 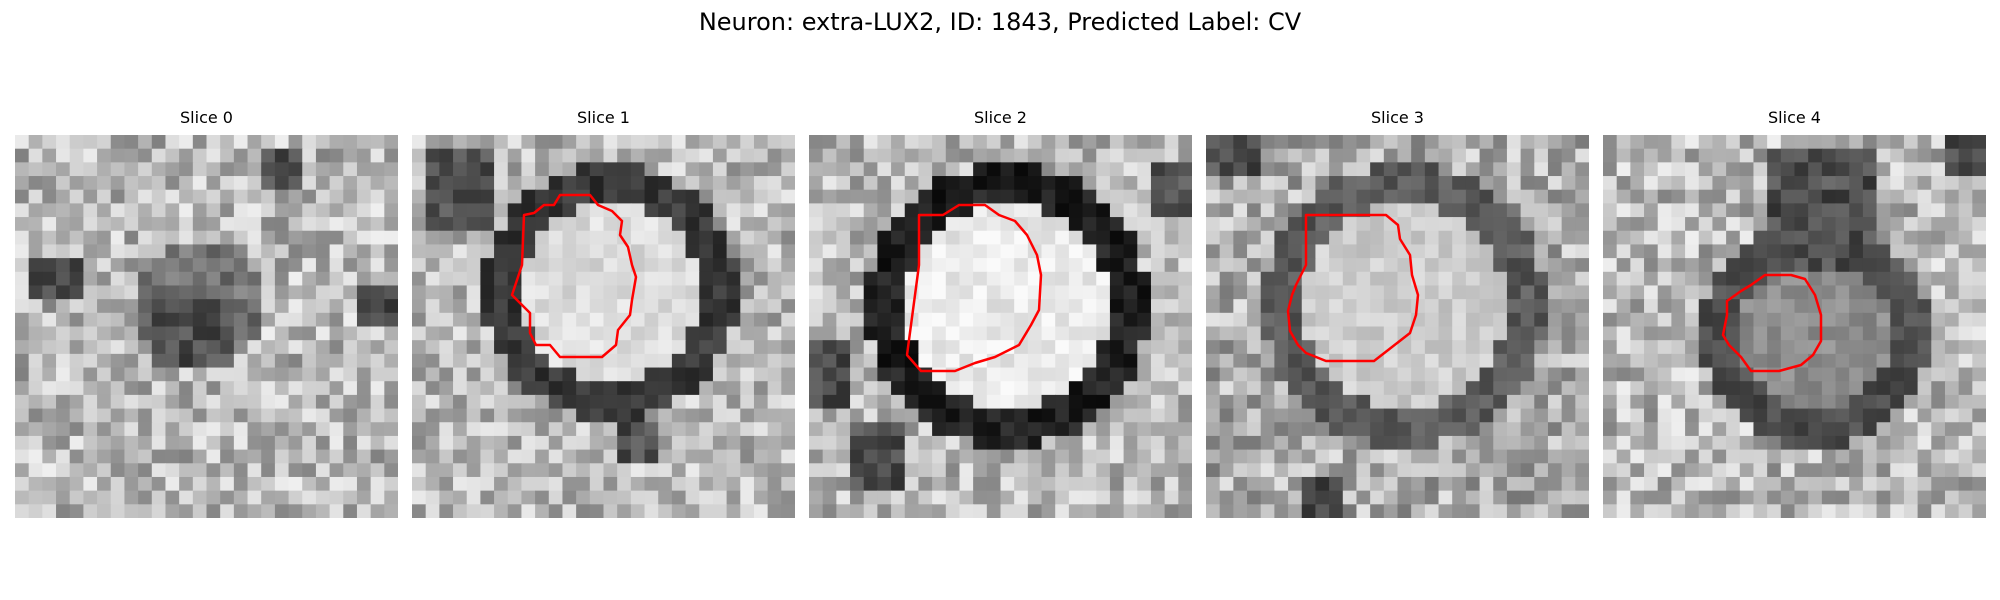 I want to click on slice-panel-4: Slice 4, so click(x=1794, y=313).